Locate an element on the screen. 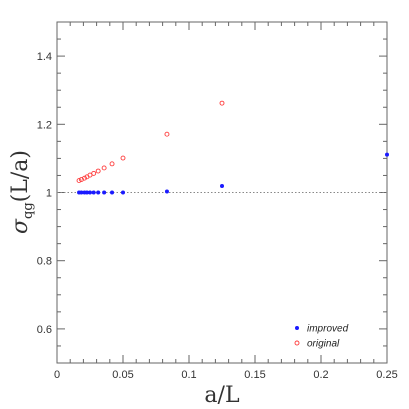 Image resolution: width=409 pixels, height=409 pixels. y-axis-title: σqg(L/a) is located at coordinates (22, 192).